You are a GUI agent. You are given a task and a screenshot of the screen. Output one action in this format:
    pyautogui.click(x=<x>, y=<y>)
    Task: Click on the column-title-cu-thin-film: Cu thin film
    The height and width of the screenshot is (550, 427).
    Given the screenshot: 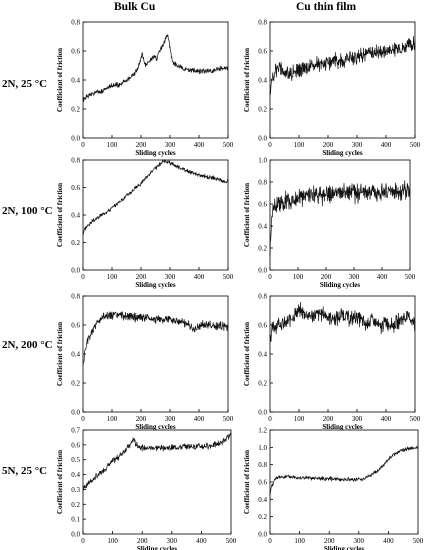 What is the action you would take?
    pyautogui.click(x=326, y=7)
    